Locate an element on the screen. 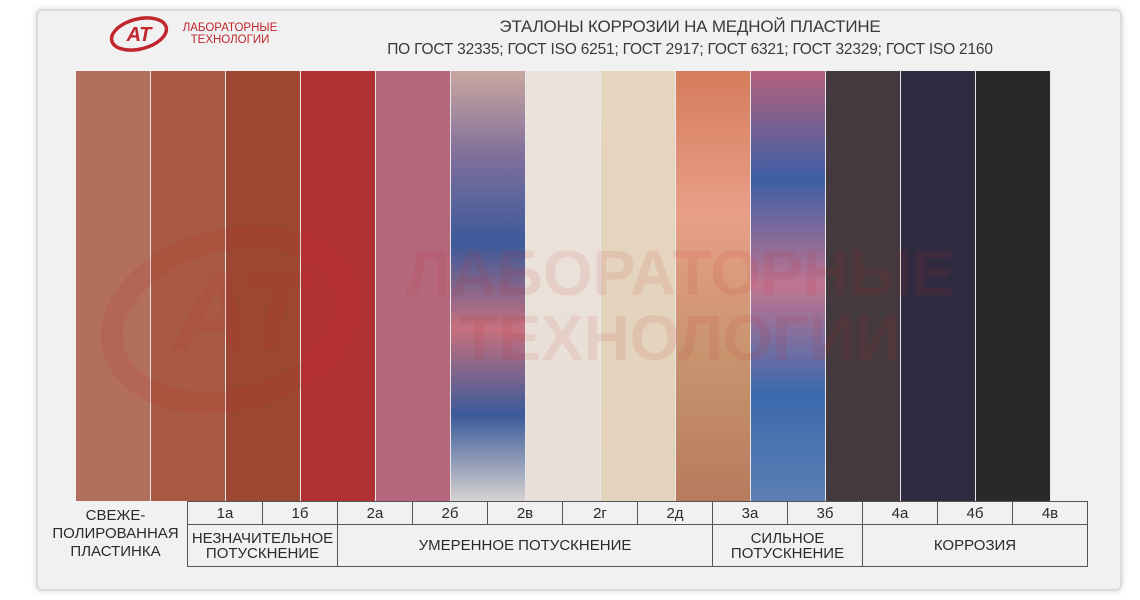 The height and width of the screenshot is (600, 1140). logo-icon: АТ is located at coordinates (139, 34).